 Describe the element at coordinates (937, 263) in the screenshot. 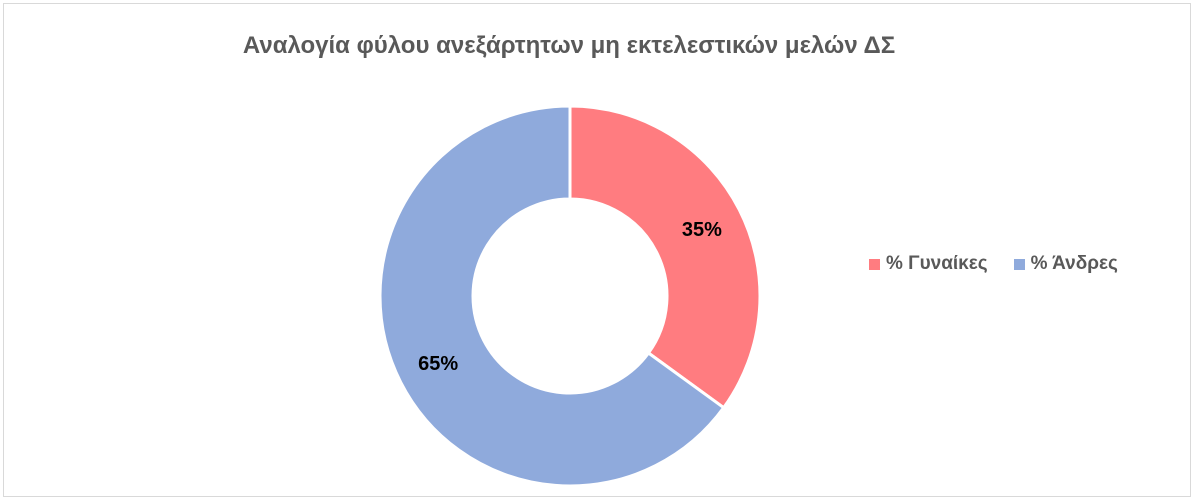

I see `legend-label-women: % Γυναίκες` at that location.